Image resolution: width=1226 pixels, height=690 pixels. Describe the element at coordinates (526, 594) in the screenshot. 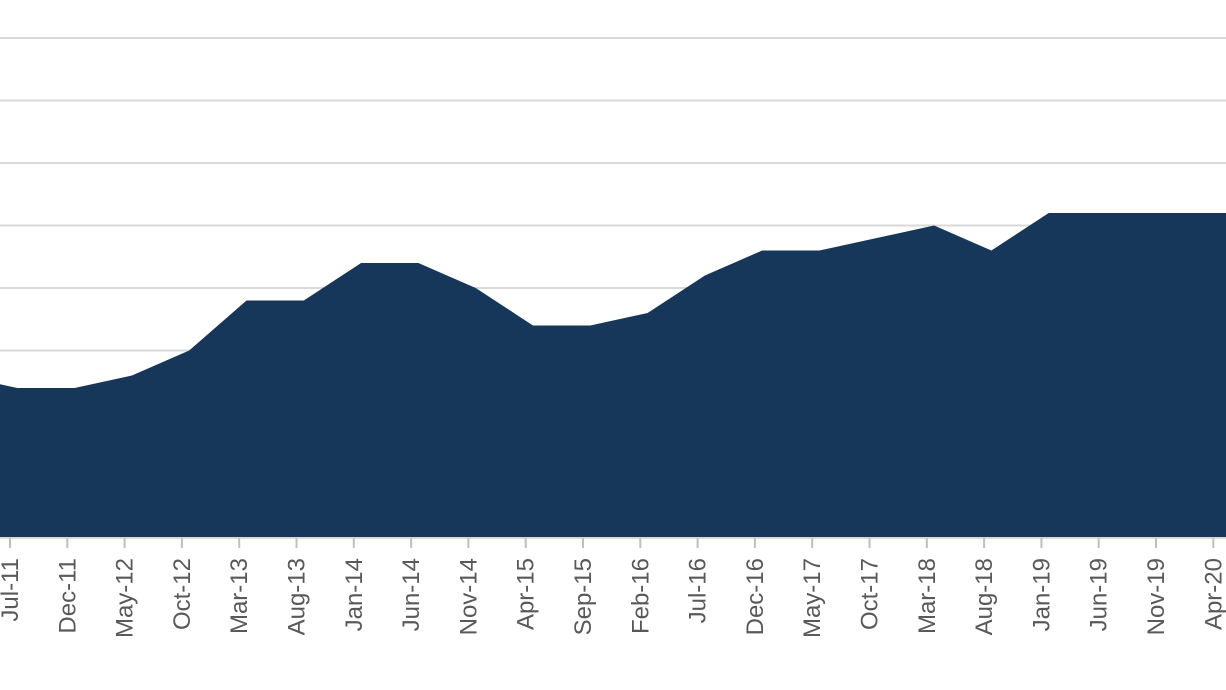

I see `x-tick-label-Apr-15: Apr-15` at that location.